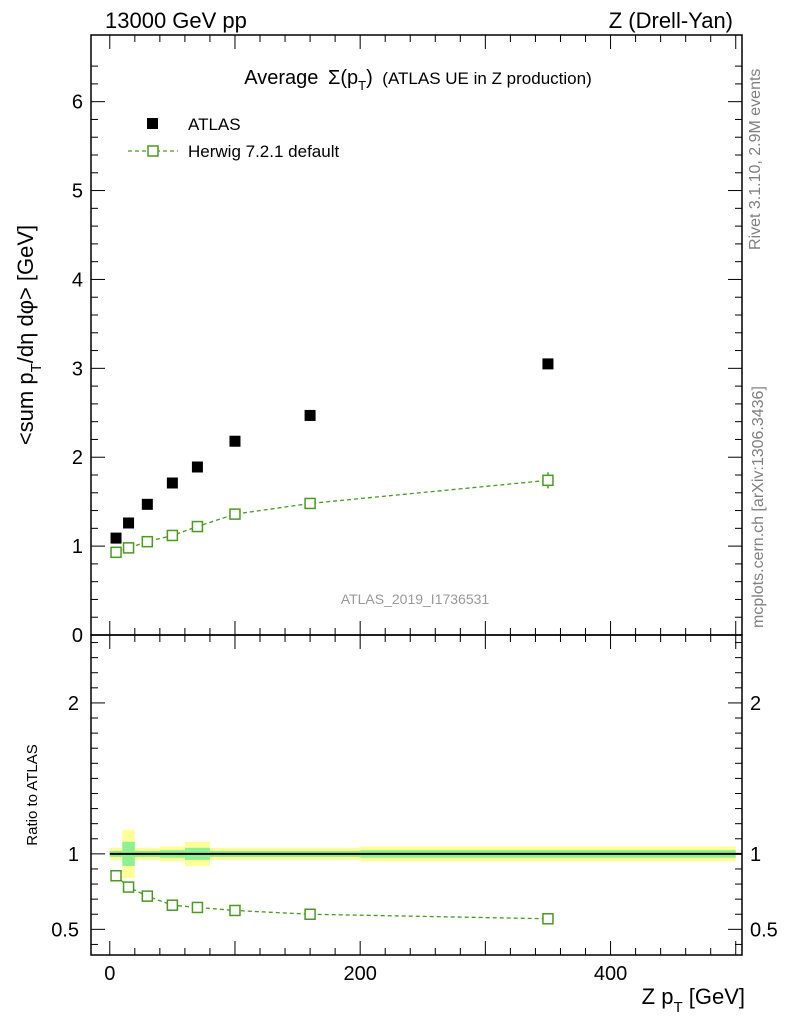 This screenshot has width=786, height=1024. Describe the element at coordinates (77, 636) in the screenshot. I see `main-ytick-label: 0` at that location.